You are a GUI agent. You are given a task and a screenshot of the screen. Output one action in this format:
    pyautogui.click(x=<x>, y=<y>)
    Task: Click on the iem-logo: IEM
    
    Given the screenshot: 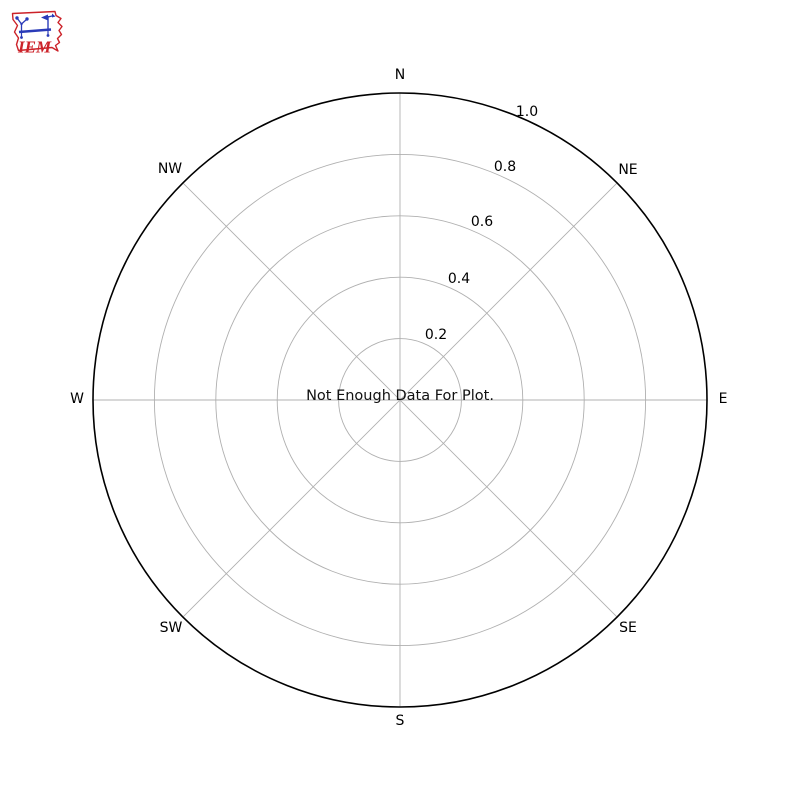 What is the action you would take?
    pyautogui.click(x=37, y=33)
    